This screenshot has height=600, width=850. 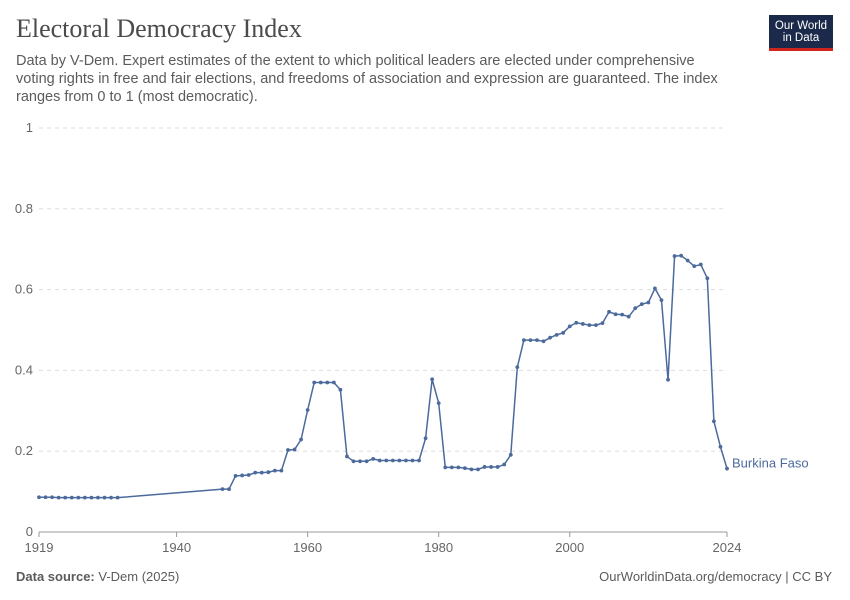 I want to click on x-tick-label: 1980, so click(x=438, y=547).